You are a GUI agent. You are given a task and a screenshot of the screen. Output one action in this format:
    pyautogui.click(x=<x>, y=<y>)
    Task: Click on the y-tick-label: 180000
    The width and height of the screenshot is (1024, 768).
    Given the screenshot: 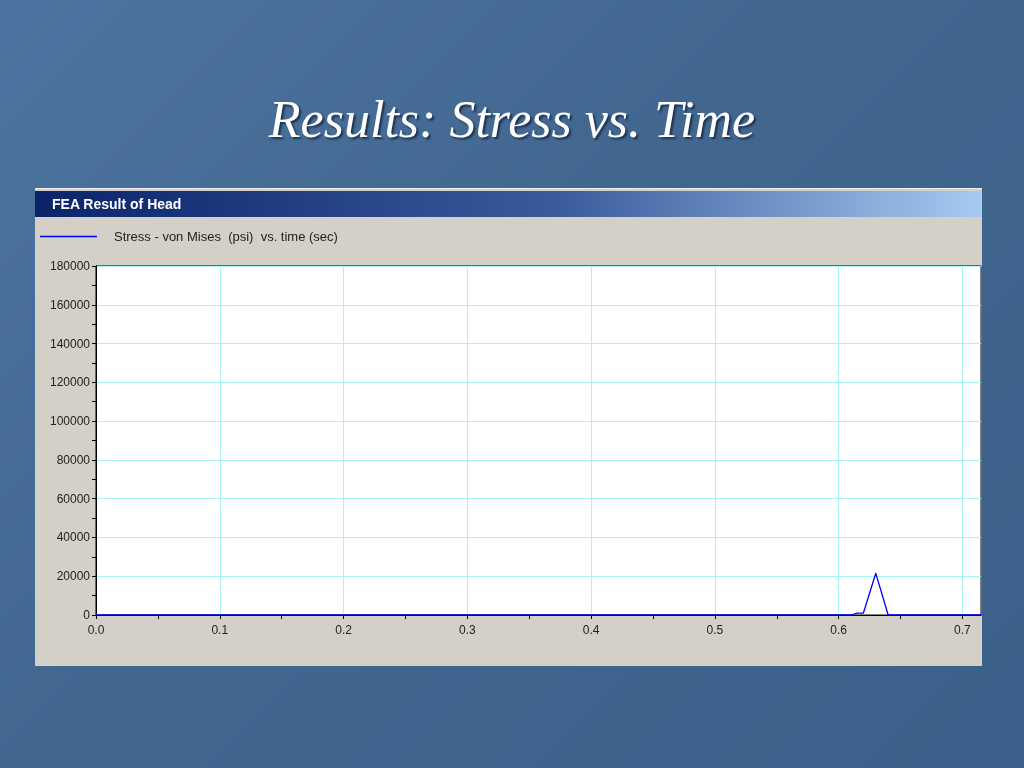 What is the action you would take?
    pyautogui.click(x=70, y=266)
    